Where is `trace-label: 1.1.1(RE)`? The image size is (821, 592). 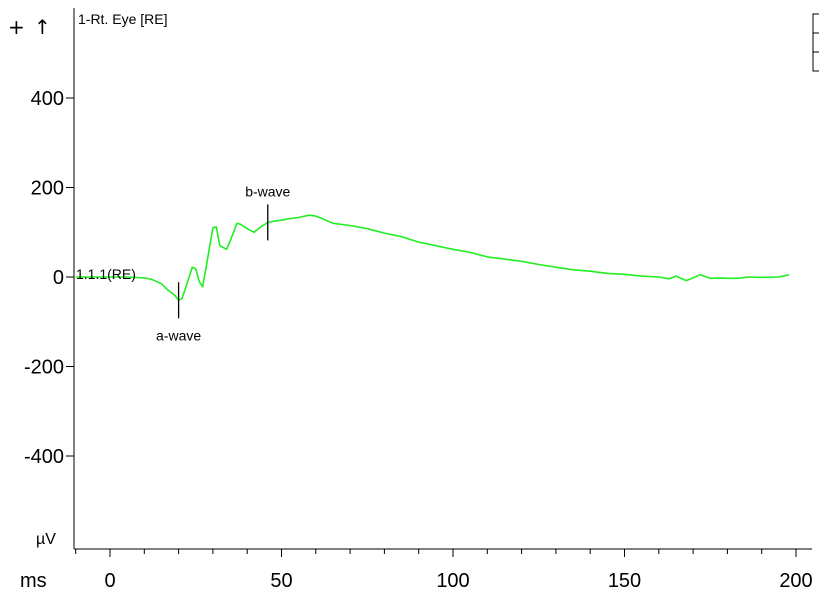 trace-label: 1.1.1(RE) is located at coordinates (106, 274).